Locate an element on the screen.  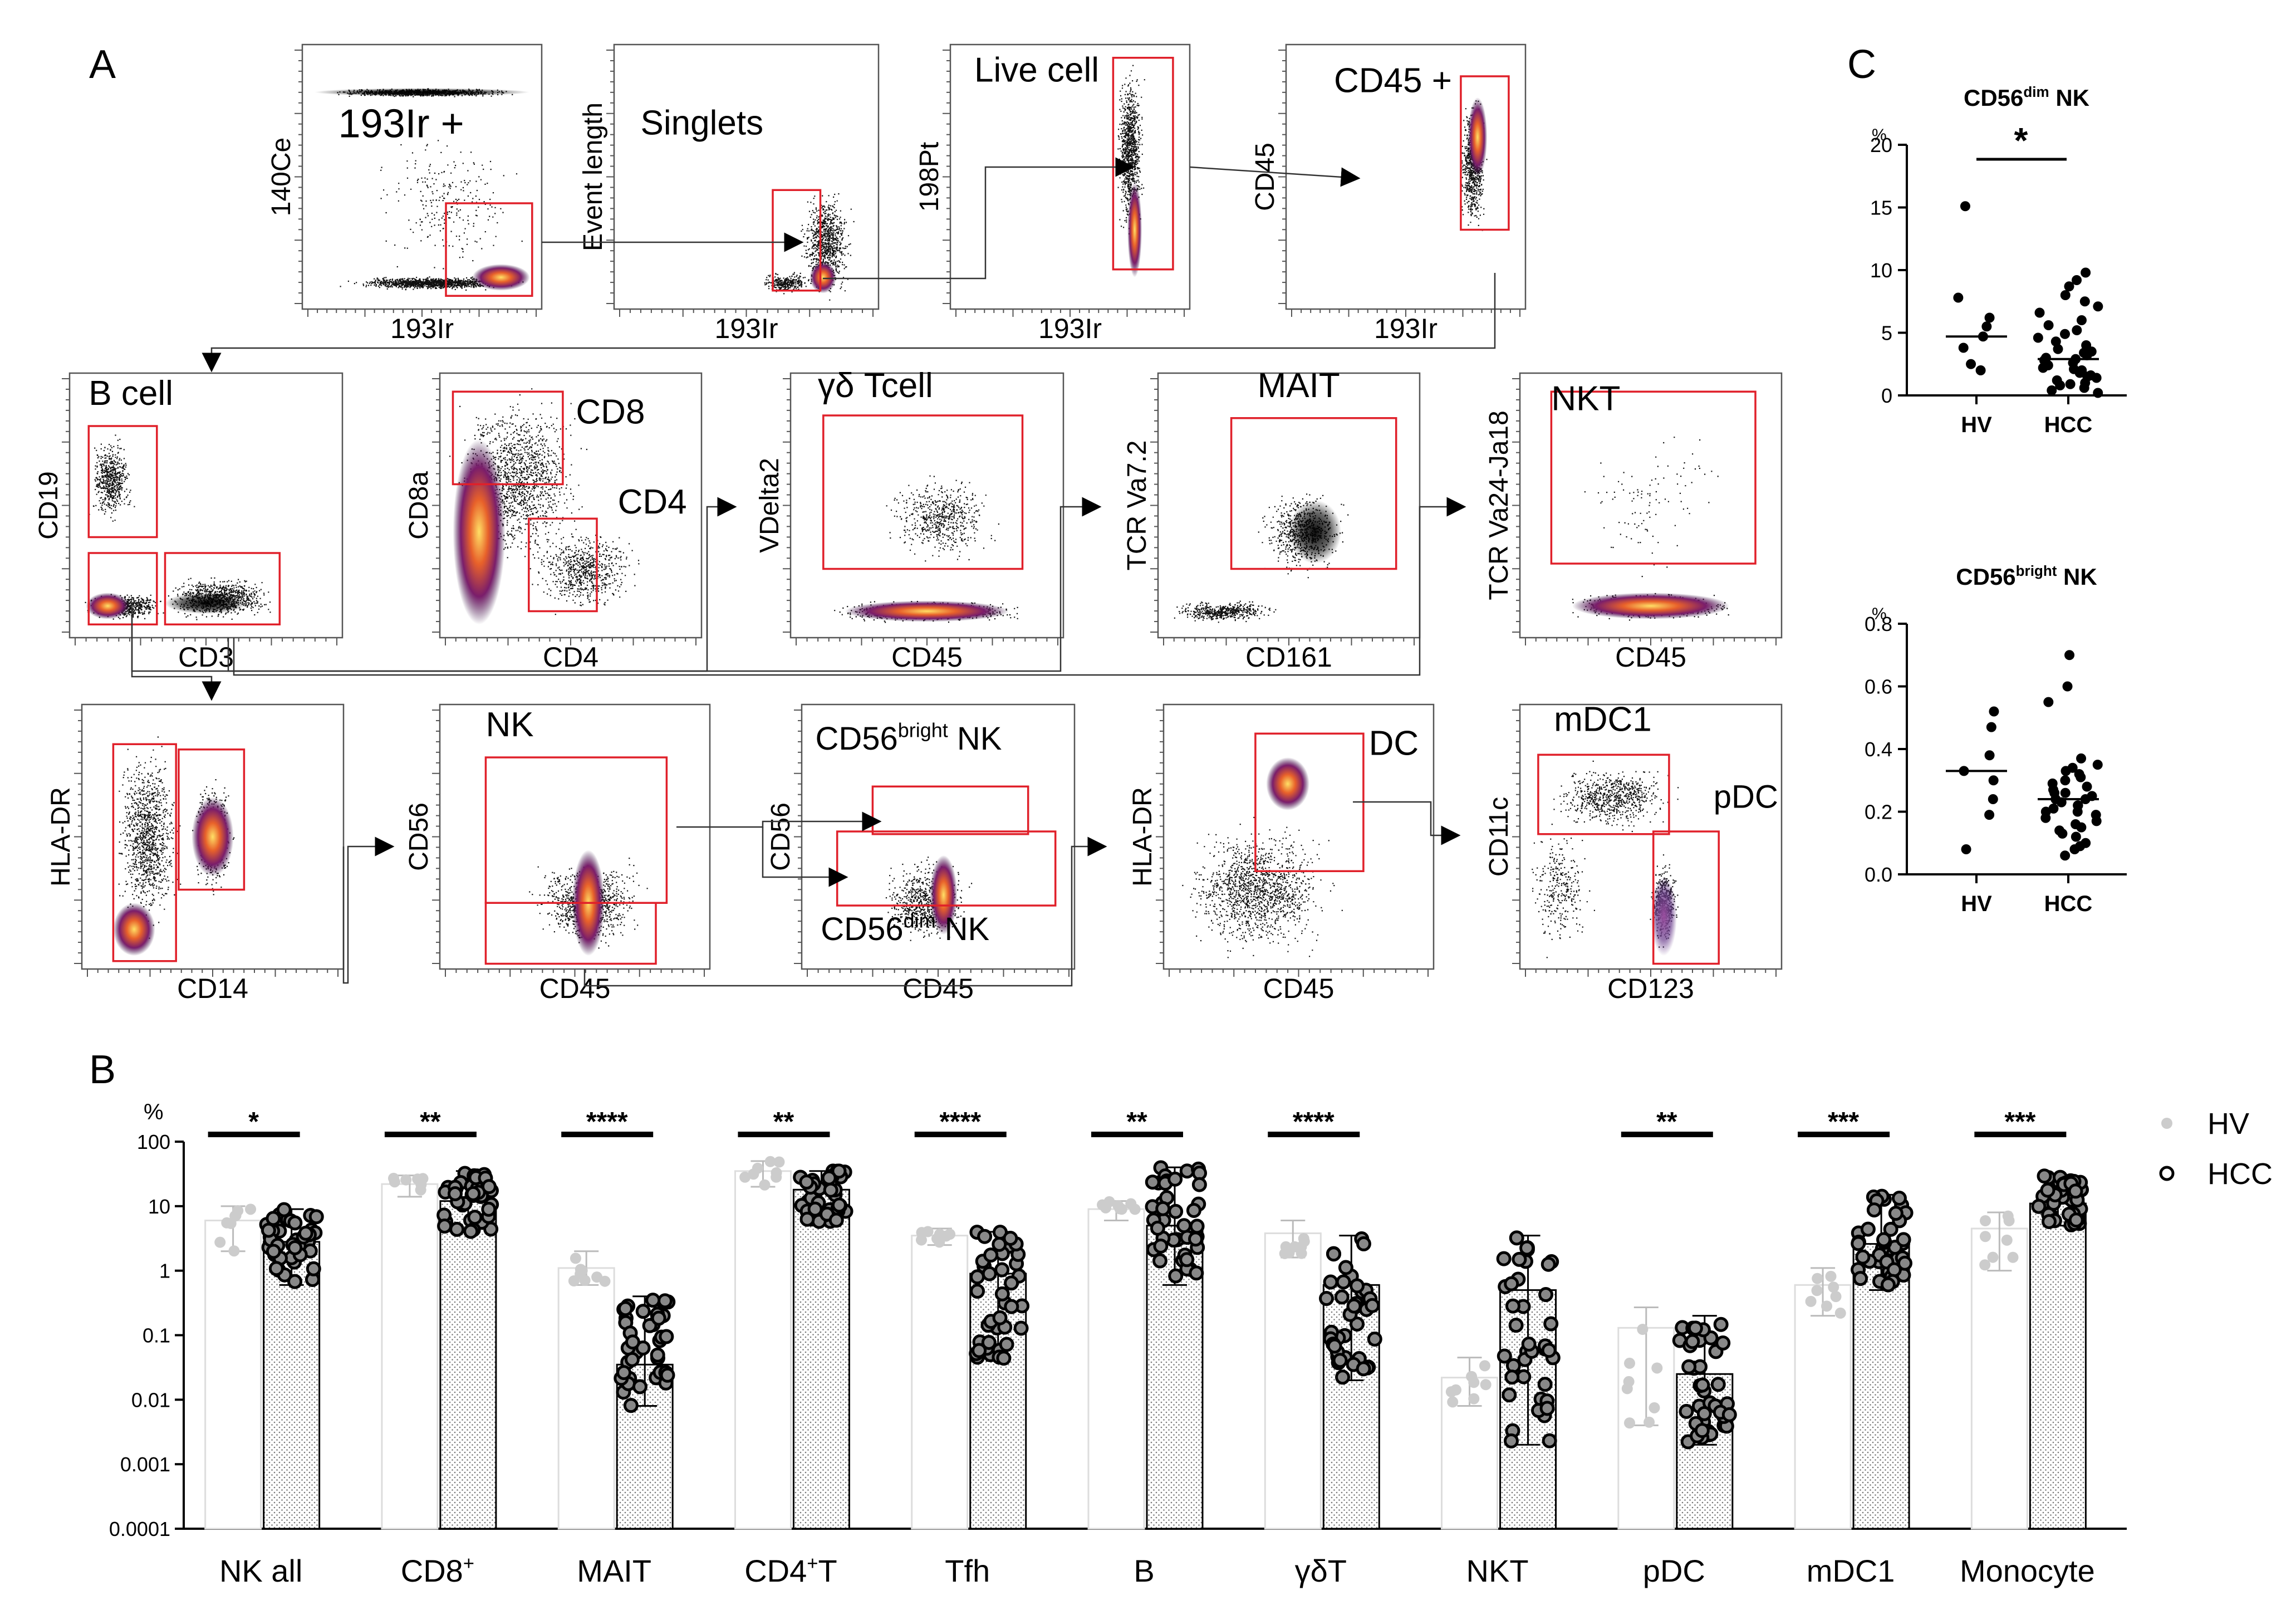
category-label: Monocyte is located at coordinates (2028, 1570).